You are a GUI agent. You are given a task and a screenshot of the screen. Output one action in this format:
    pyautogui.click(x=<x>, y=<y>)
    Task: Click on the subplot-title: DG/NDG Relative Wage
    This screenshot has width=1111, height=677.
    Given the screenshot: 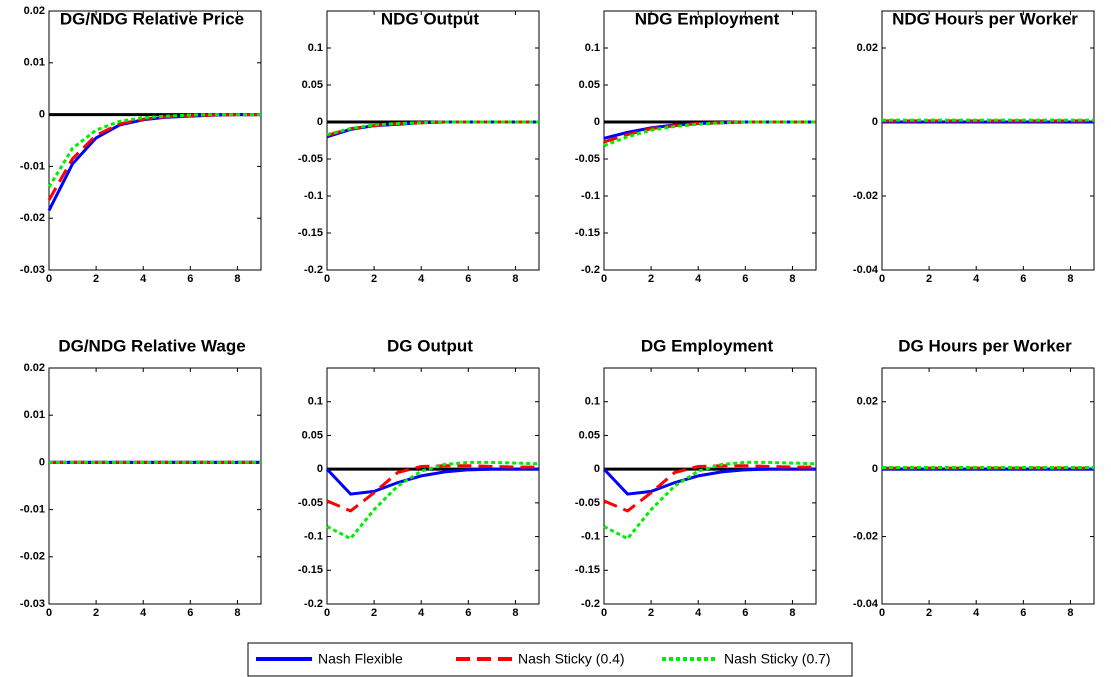 What is the action you would take?
    pyautogui.click(x=151, y=345)
    